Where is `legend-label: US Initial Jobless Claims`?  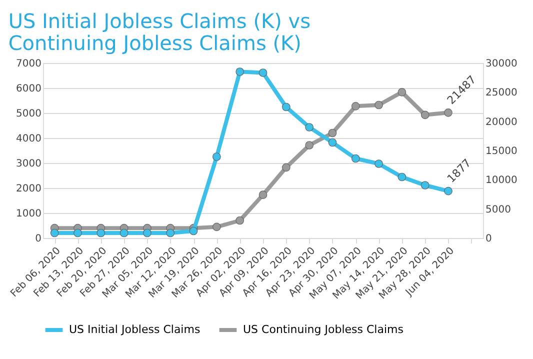
legend-label: US Initial Jobless Claims is located at coordinates (134, 329).